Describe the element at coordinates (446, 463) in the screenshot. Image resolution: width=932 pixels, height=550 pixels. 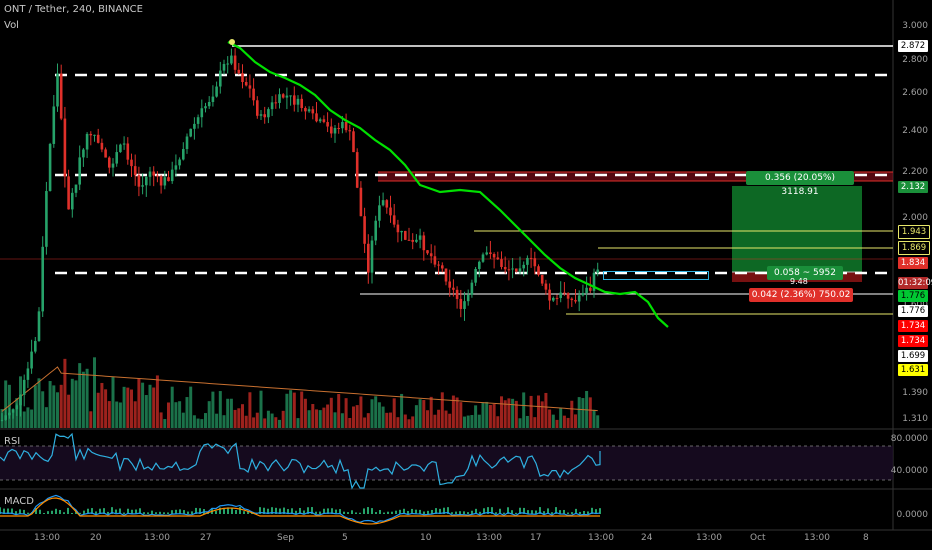
I see `rsi-band` at that location.